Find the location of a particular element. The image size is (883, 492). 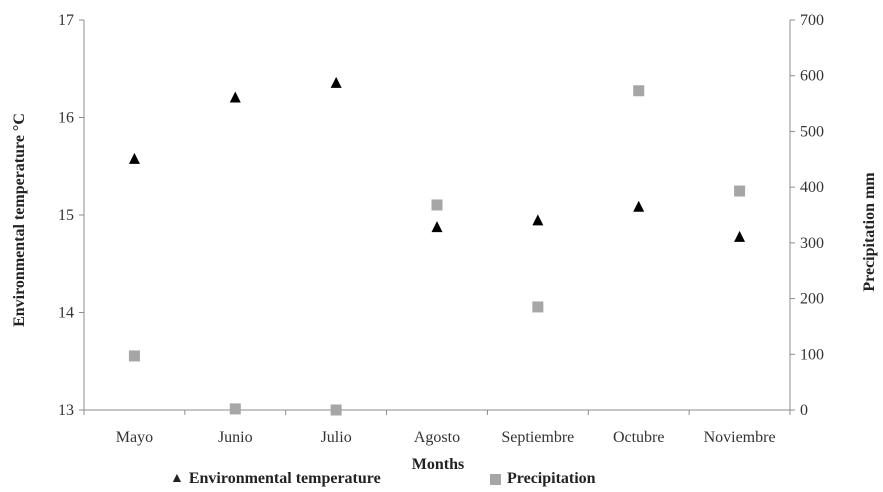

y-axis-title: Environmental temperature °C is located at coordinates (19, 220).